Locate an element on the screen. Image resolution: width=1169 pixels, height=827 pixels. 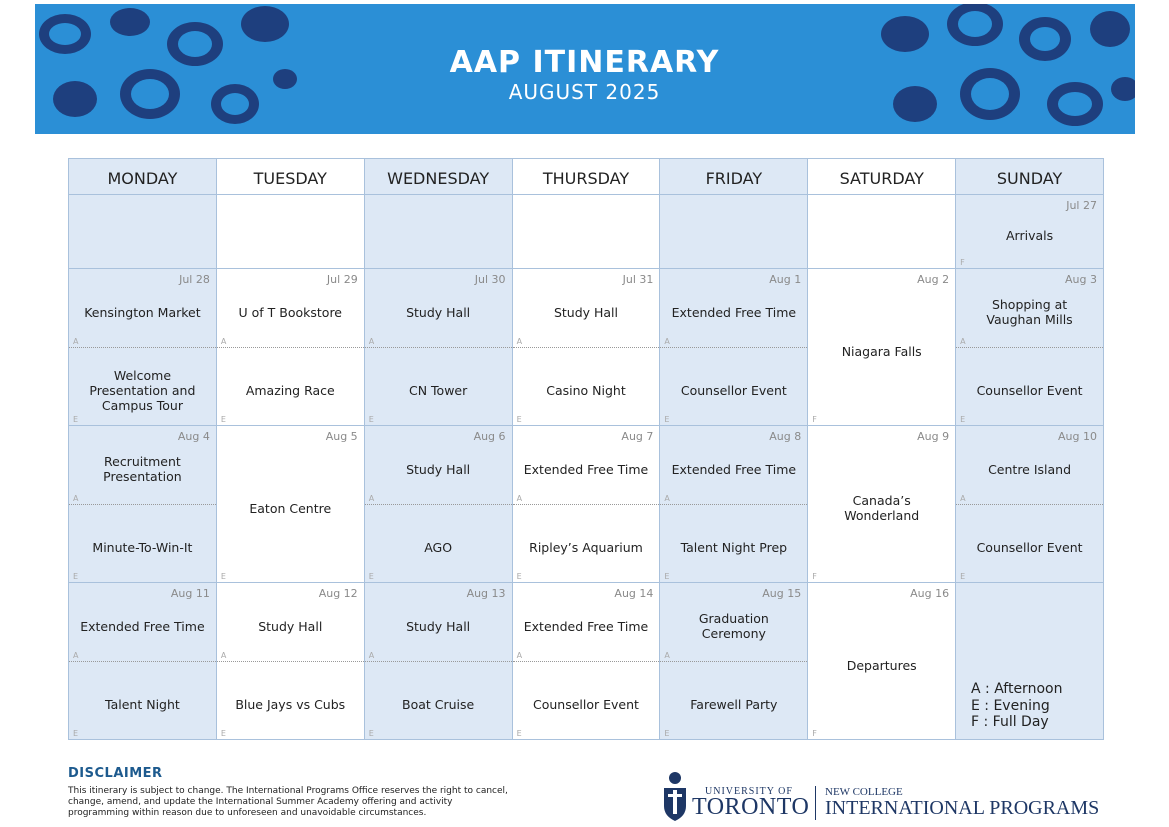
slot: Canada’s Wonderland F is located at coordinates (881, 504).